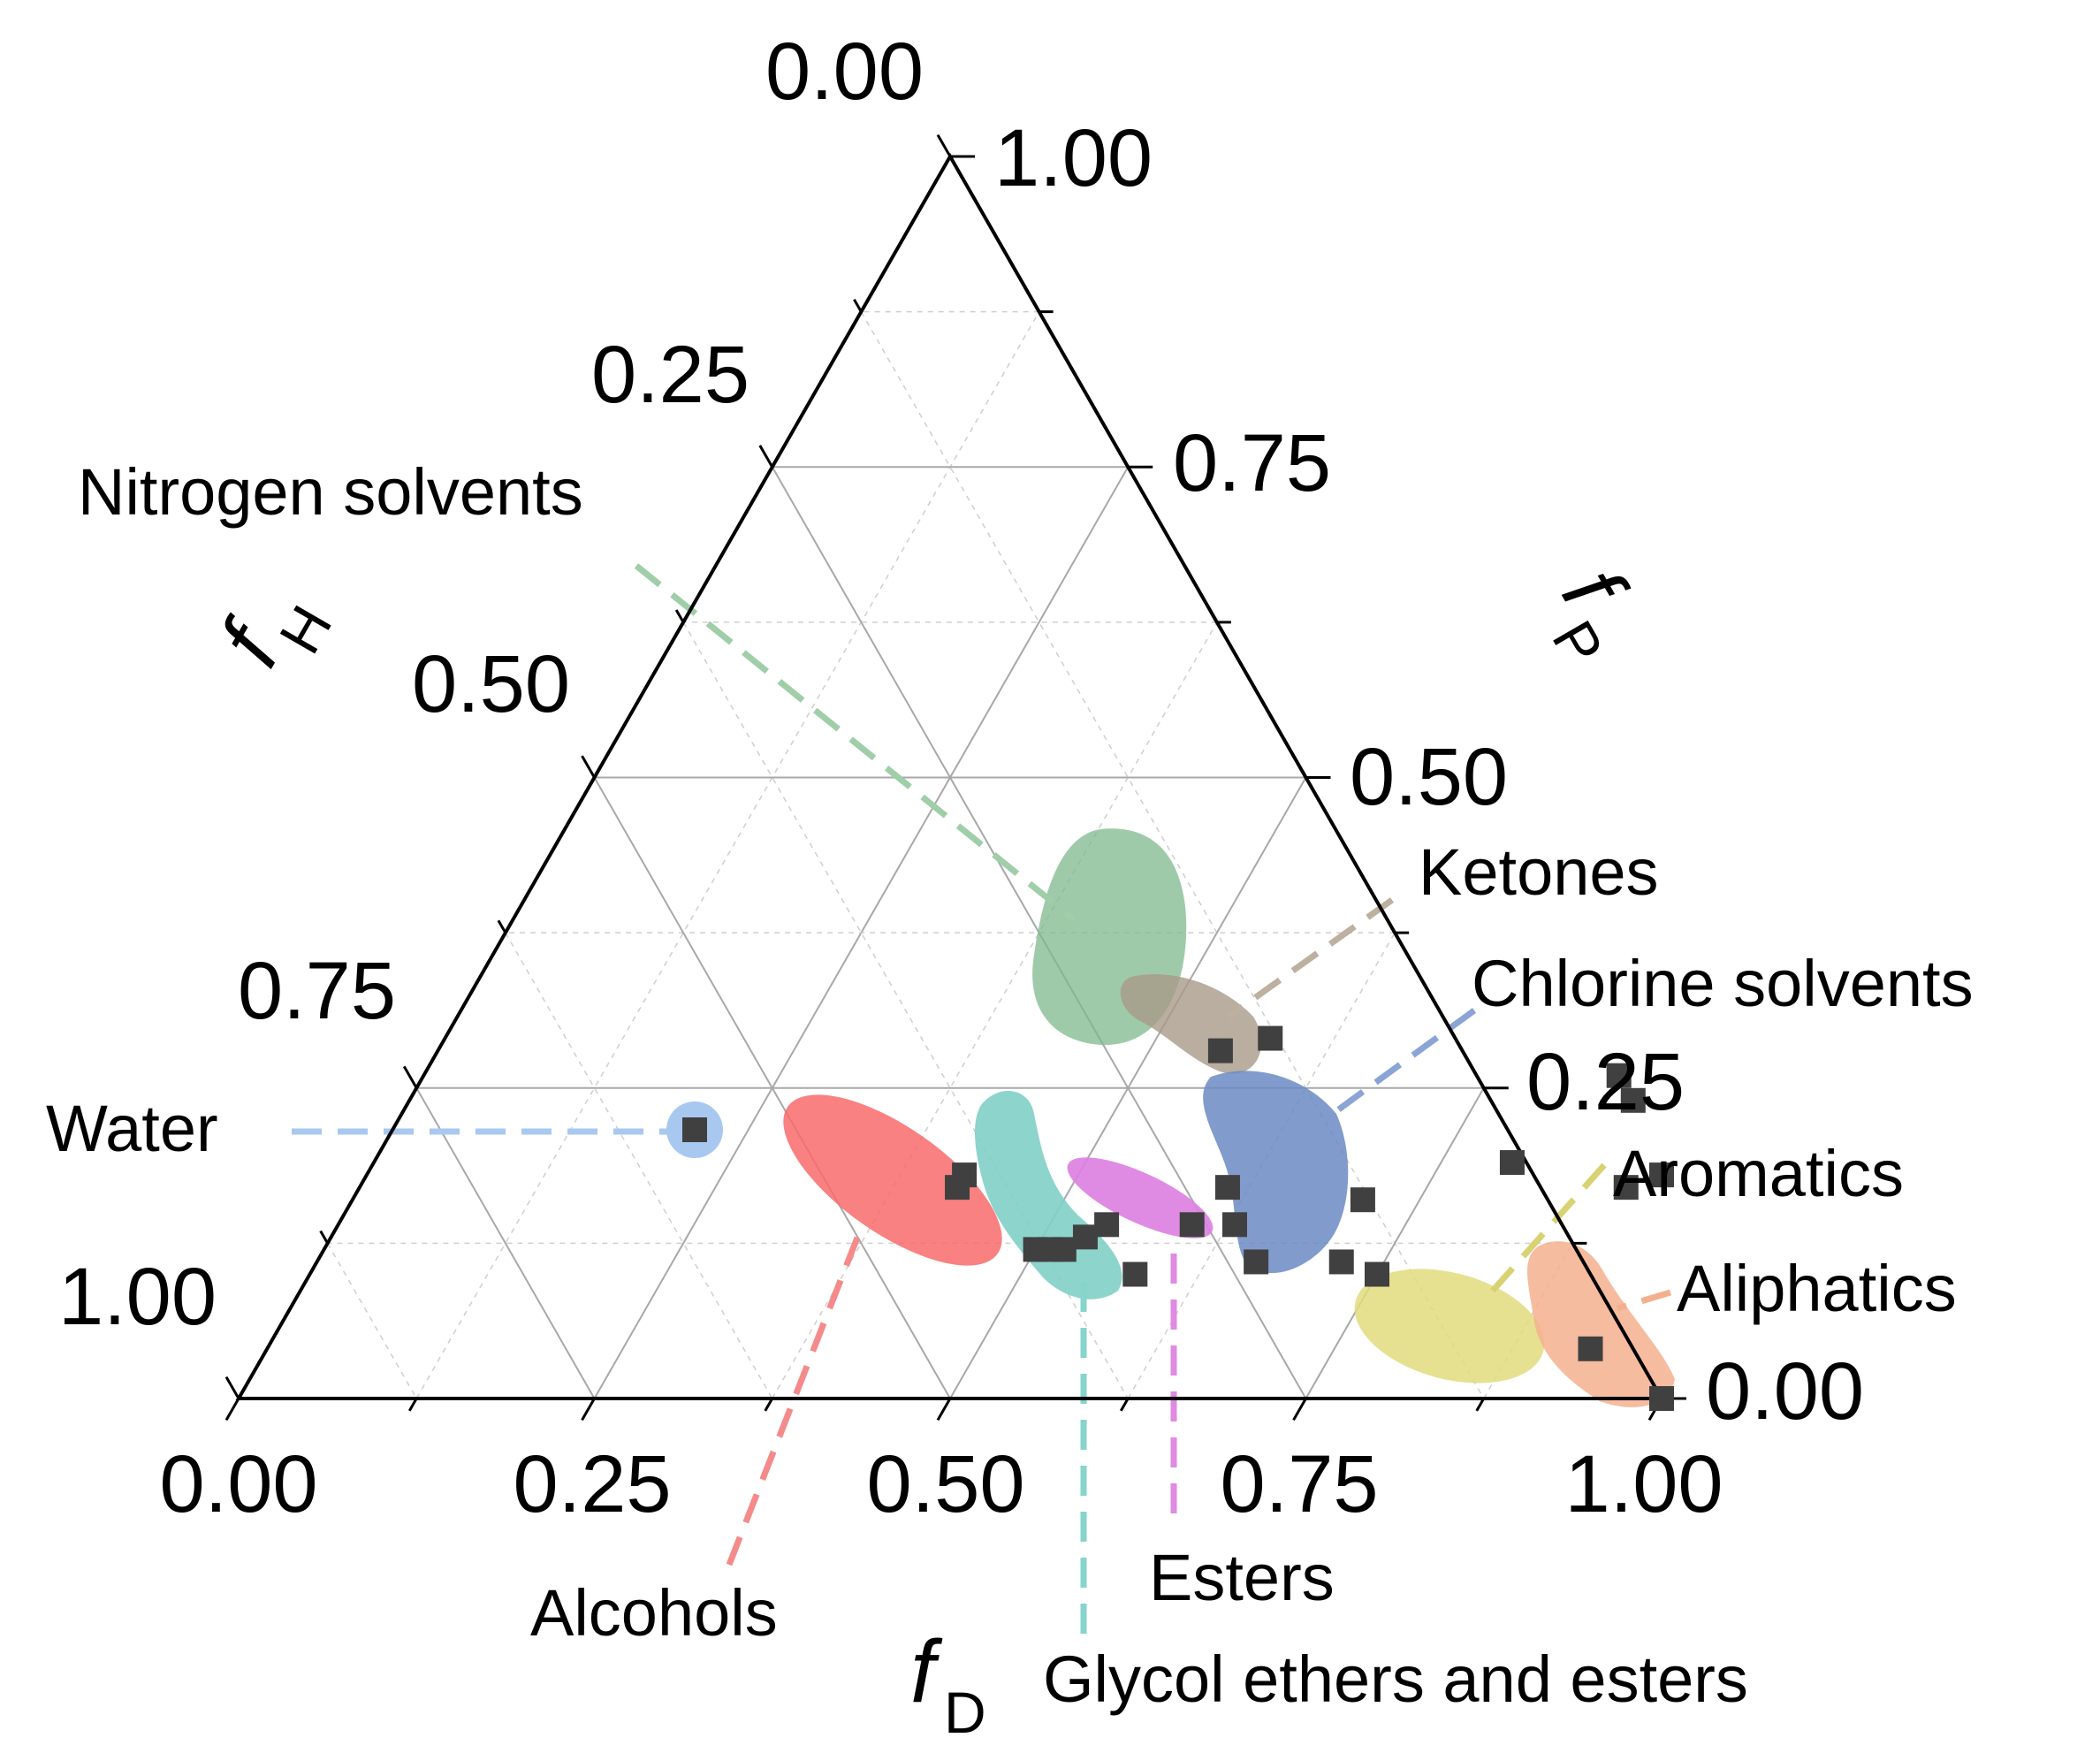 The height and width of the screenshot is (1753, 2100). I want to click on label-water: Water, so click(132, 1128).